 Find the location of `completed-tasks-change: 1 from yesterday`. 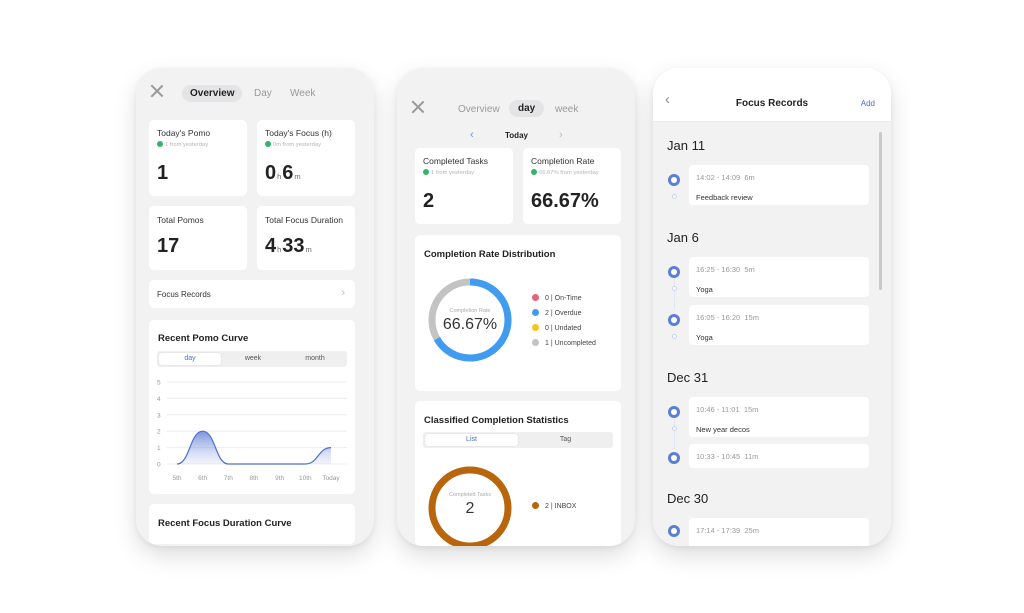

completed-tasks-change: 1 from yesterday is located at coordinates (448, 172).